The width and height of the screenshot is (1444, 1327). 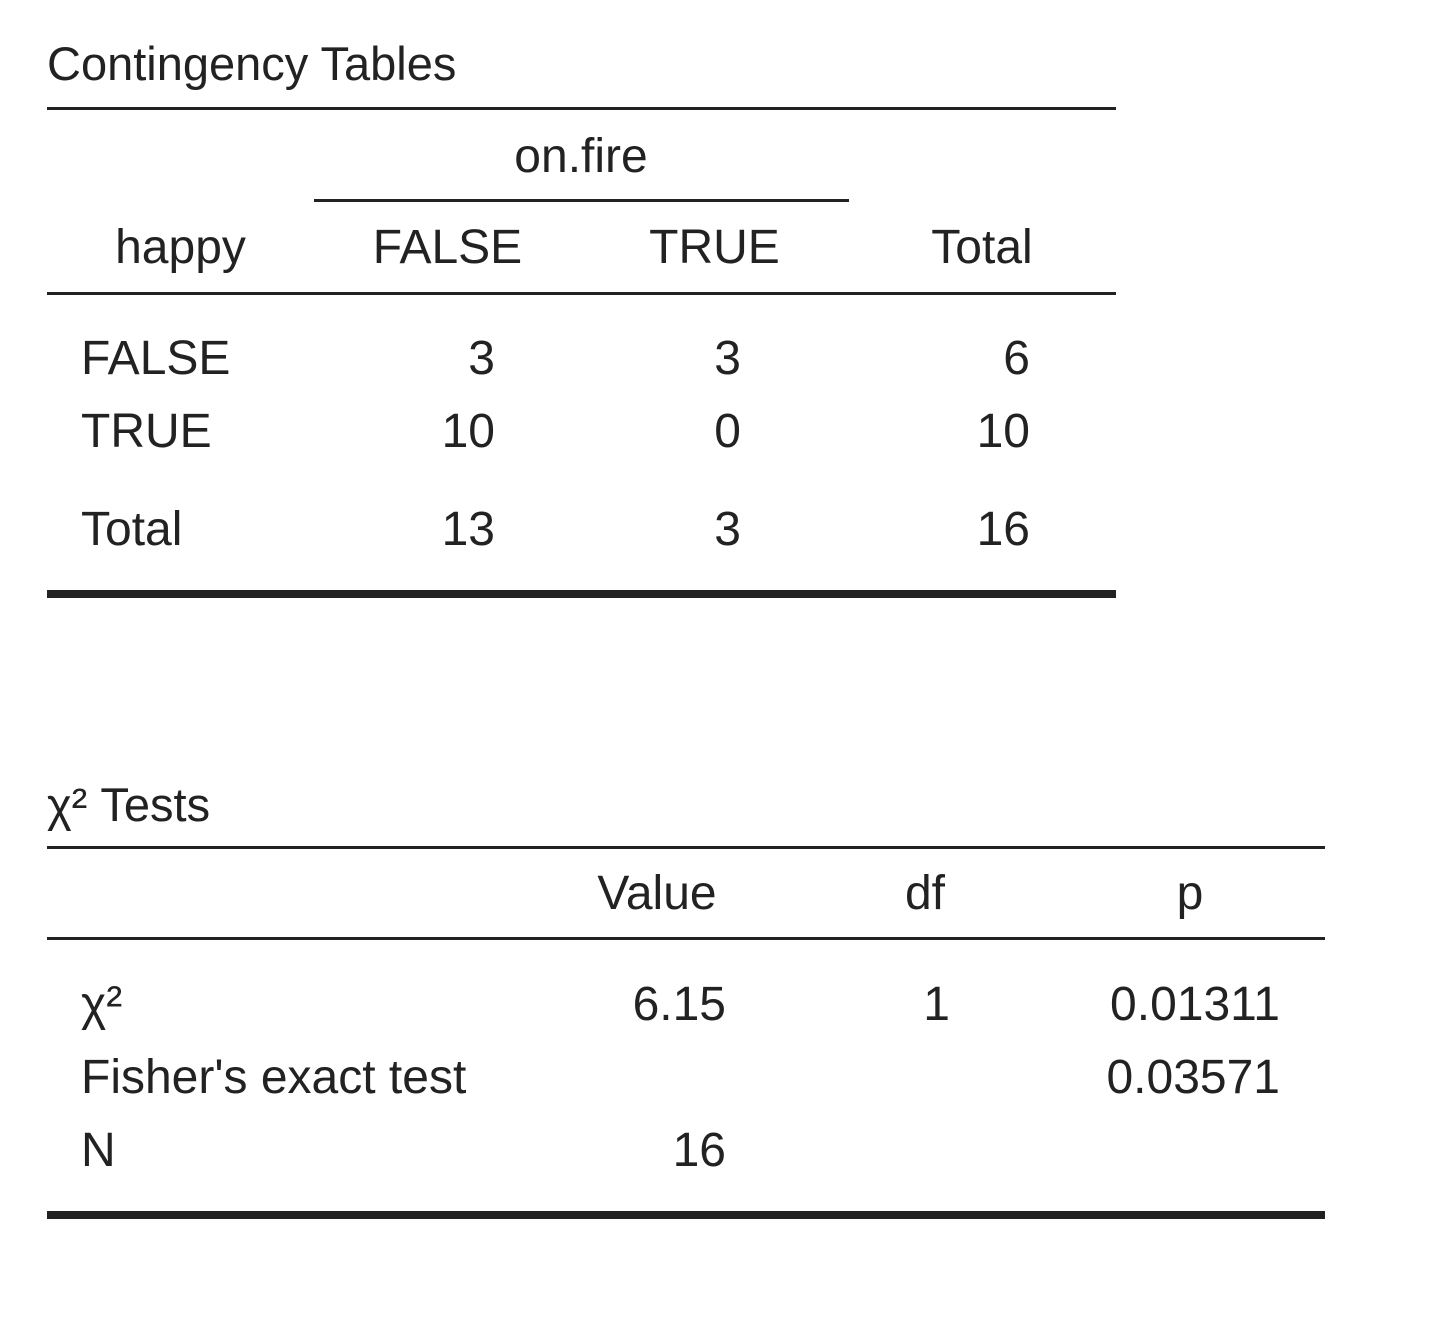 I want to click on column-header-df: df, so click(x=925, y=893).